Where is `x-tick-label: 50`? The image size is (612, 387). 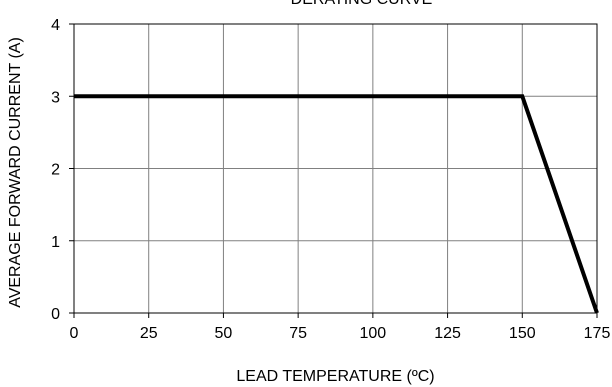
x-tick-label: 50 is located at coordinates (224, 333).